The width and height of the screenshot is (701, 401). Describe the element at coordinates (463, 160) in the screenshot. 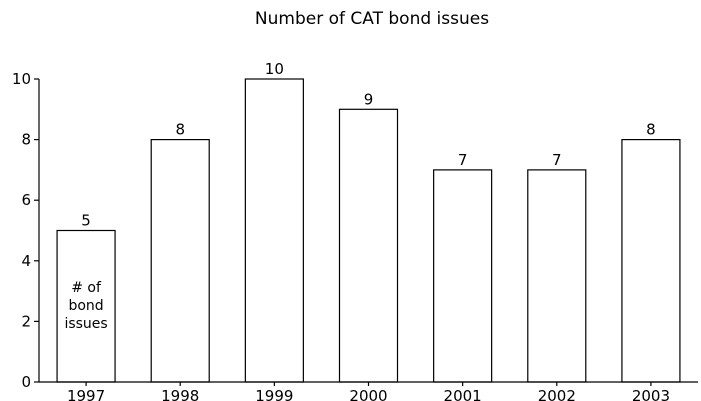

I see `data-label-2001: 7` at that location.